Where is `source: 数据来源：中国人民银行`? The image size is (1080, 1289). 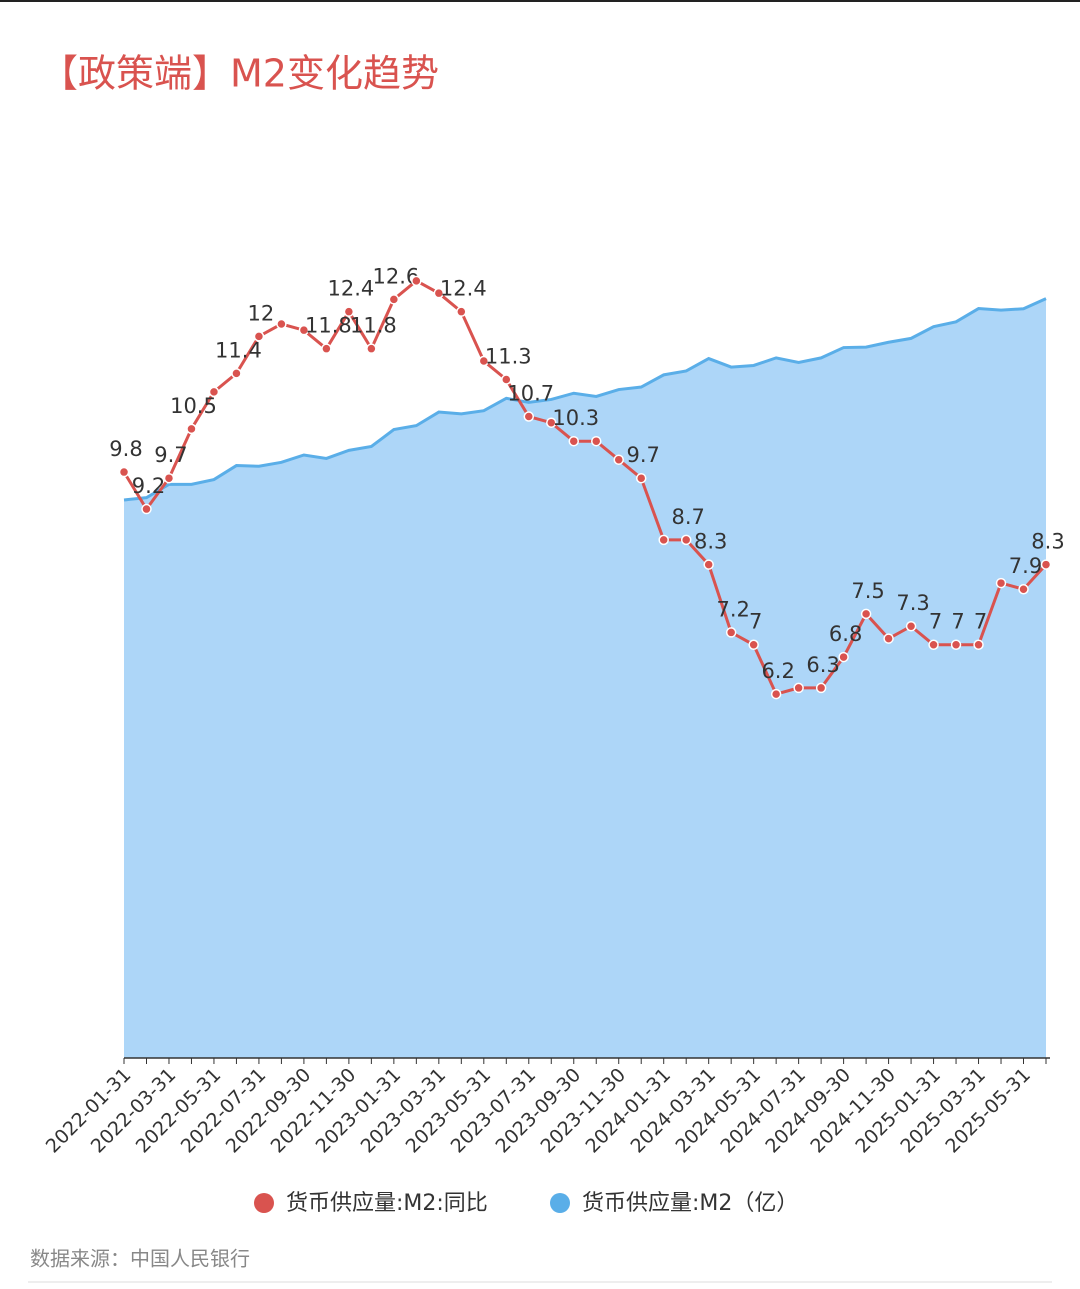 source: 数据来源：中国人民银行 is located at coordinates (140, 1259).